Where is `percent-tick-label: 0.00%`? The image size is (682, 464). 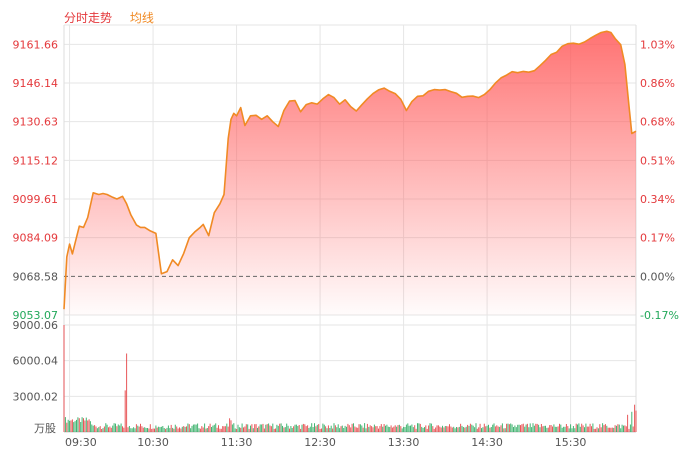 percent-tick-label: 0.00% is located at coordinates (657, 276).